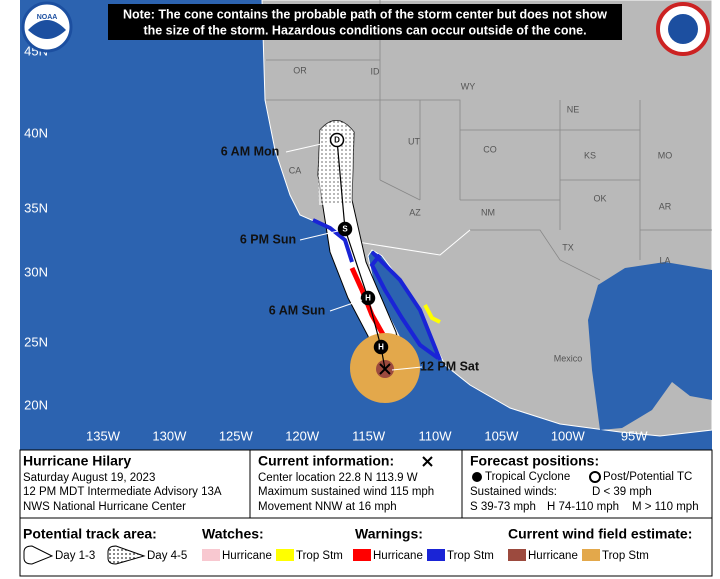  Describe the element at coordinates (104, 507) in the screenshot. I see `storm-center: NWS National Hurricane Center` at that location.